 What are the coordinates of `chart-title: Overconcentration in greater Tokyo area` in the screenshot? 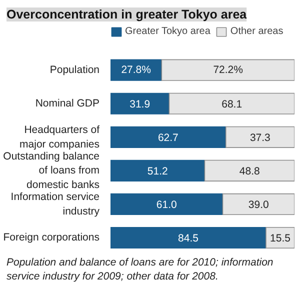 It's located at (127, 15).